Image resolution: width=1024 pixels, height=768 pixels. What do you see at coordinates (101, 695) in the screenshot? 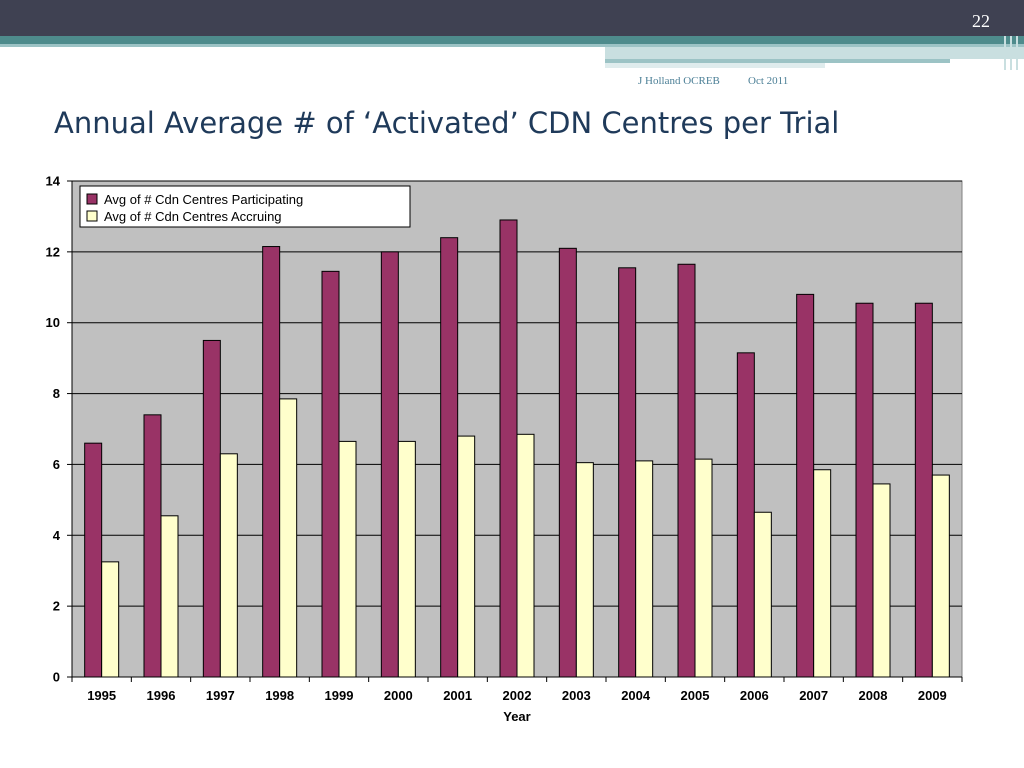
I see `x-tick-label: 1995` at bounding box center [101, 695].